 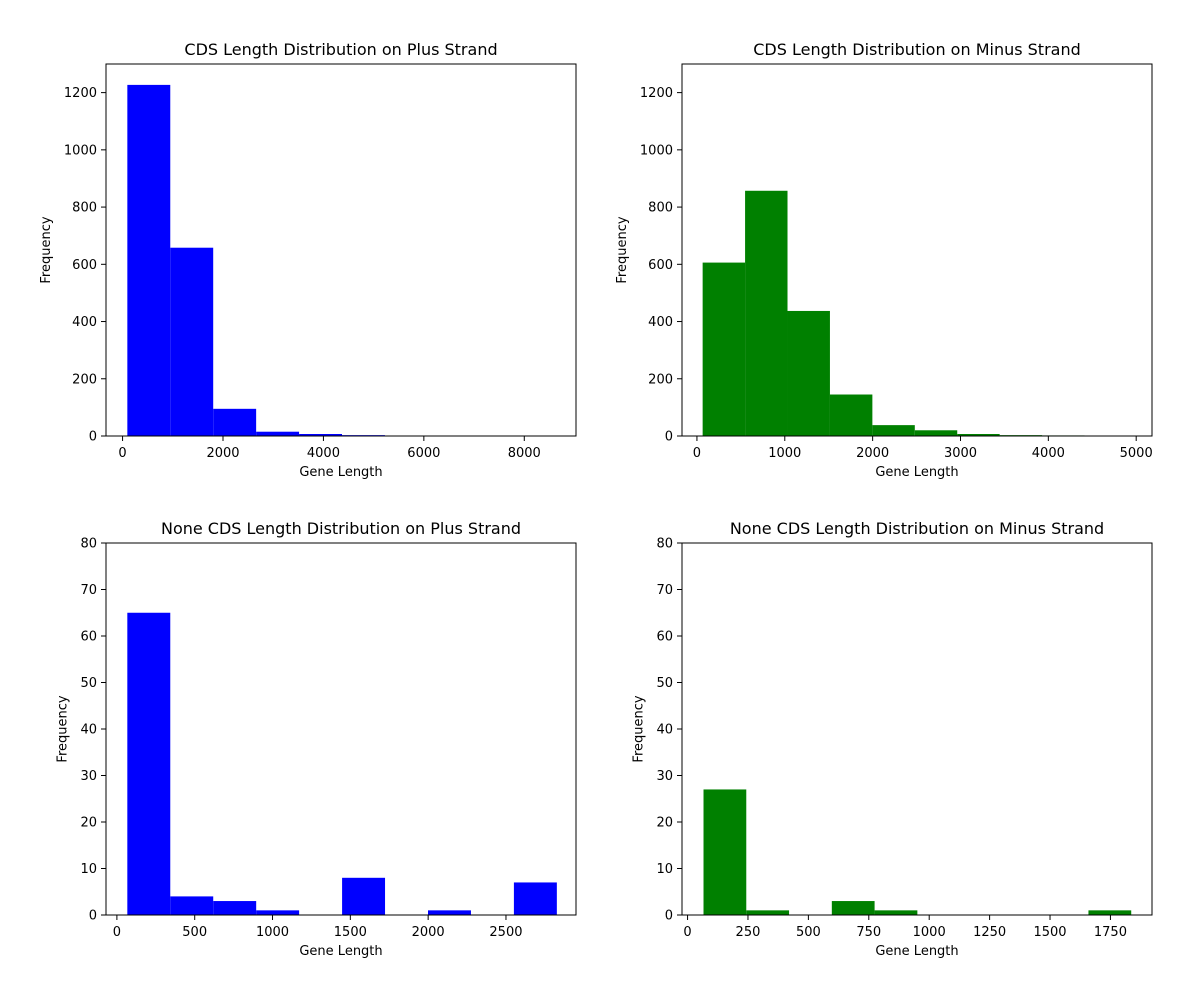 I want to click on x-tick-label: 6000, so click(x=423, y=453).